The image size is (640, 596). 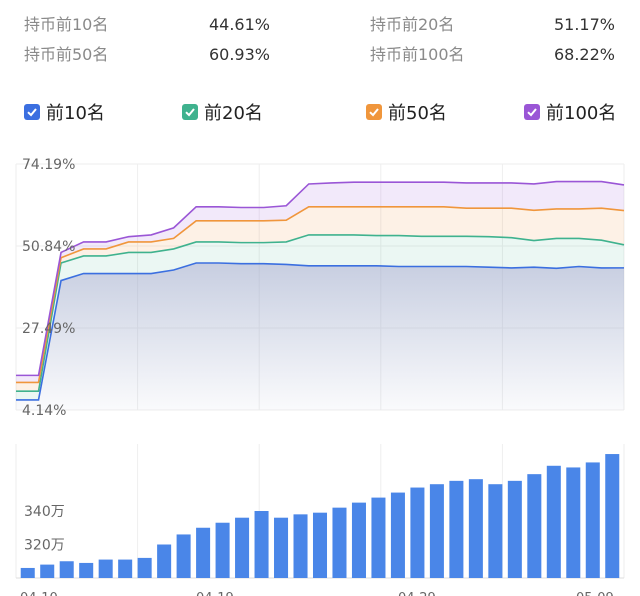 I want to click on legend-label: 前10名, so click(x=75, y=113).